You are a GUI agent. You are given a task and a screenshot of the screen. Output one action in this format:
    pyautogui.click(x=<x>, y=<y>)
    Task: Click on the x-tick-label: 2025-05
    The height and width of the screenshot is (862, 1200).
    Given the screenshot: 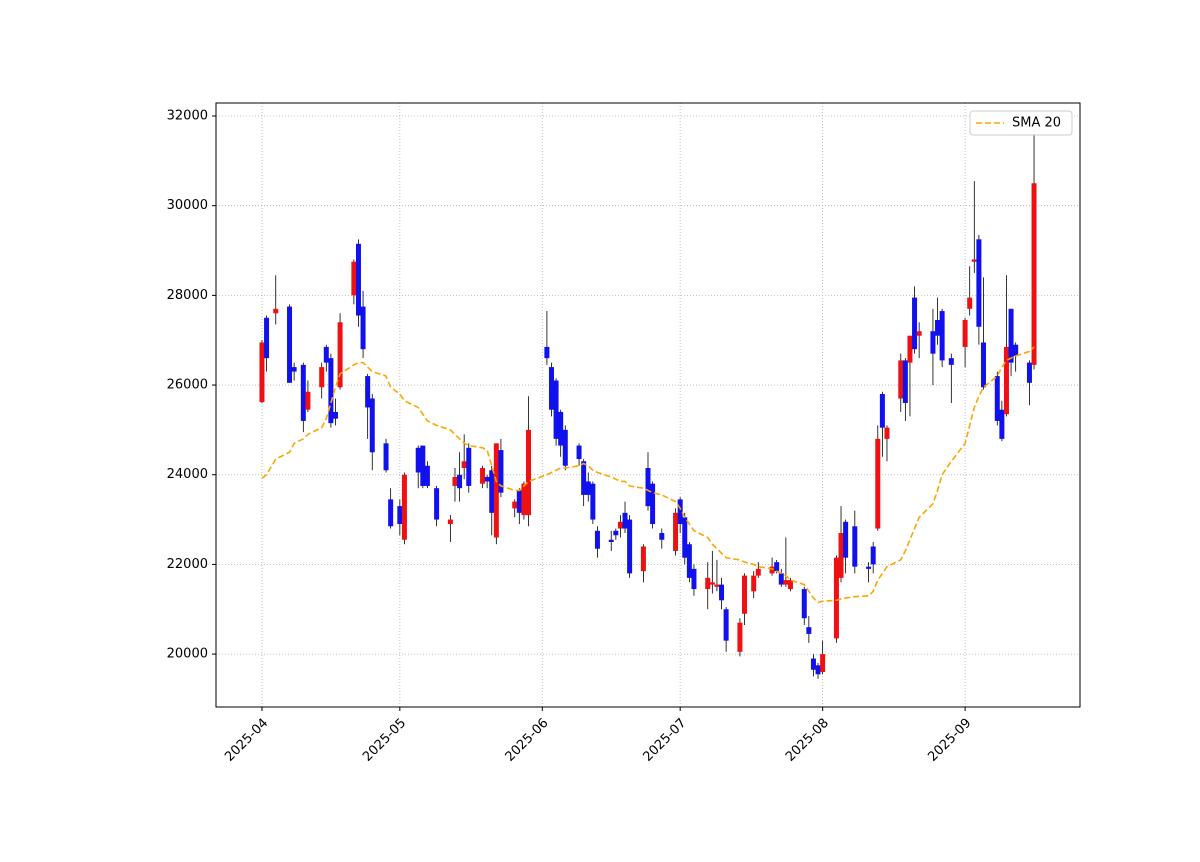 What is the action you would take?
    pyautogui.click(x=384, y=740)
    